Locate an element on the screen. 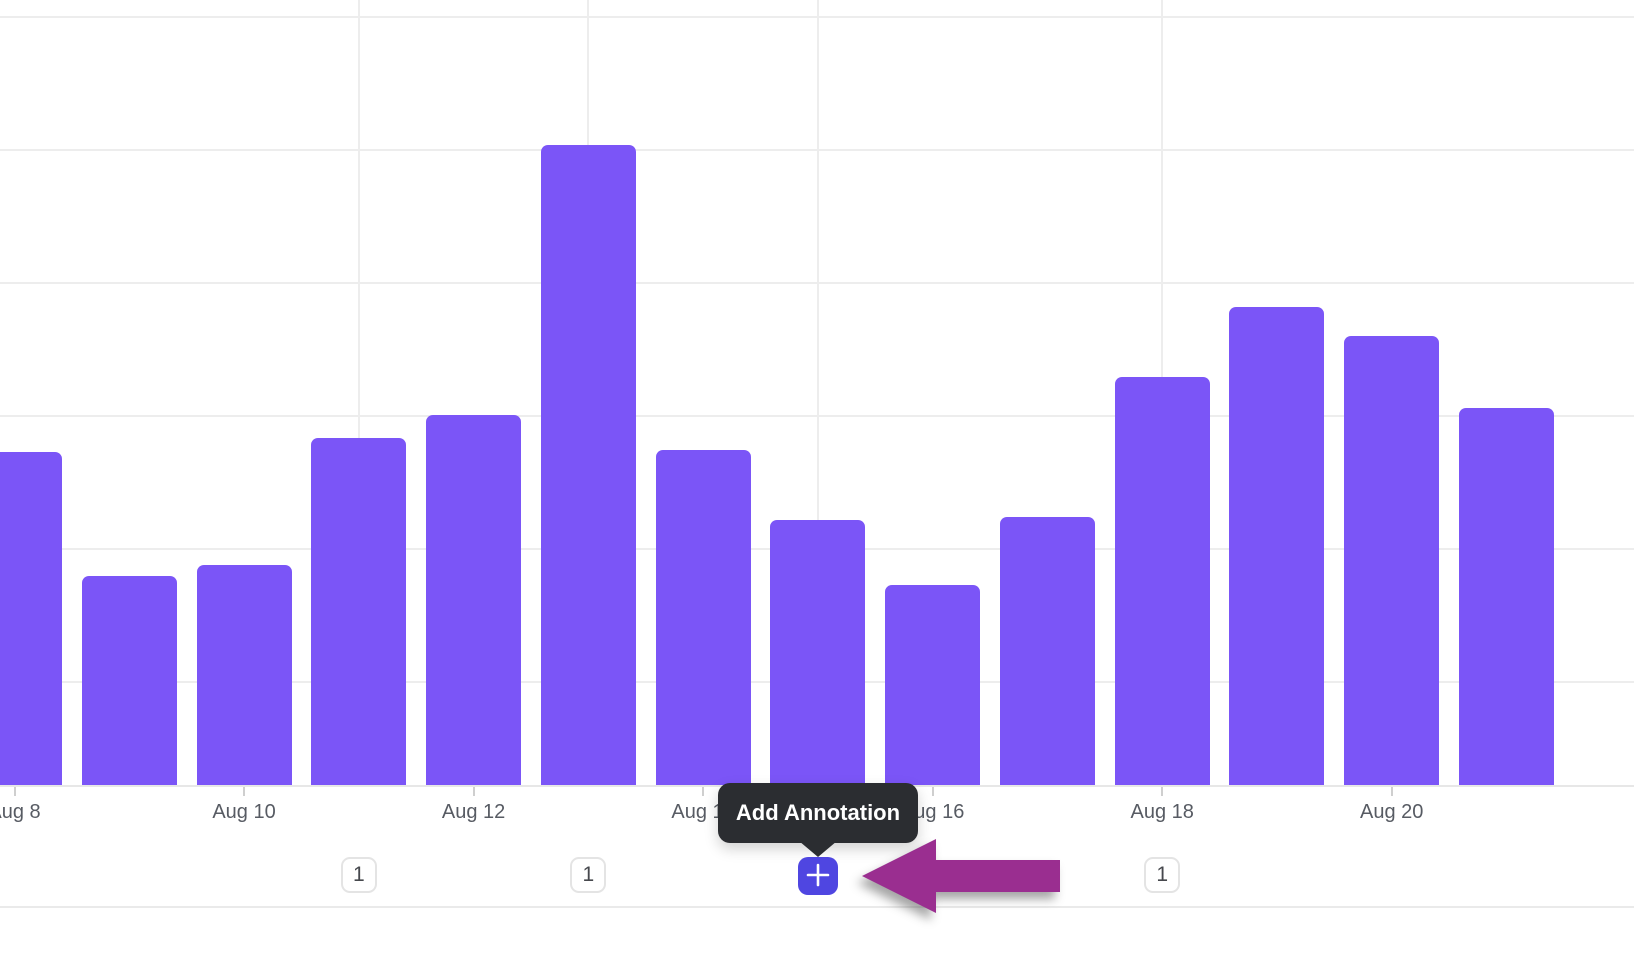 Image resolution: width=1634 pixels, height=980 pixels. x-label-aug-20: Aug 20 is located at coordinates (1392, 812).